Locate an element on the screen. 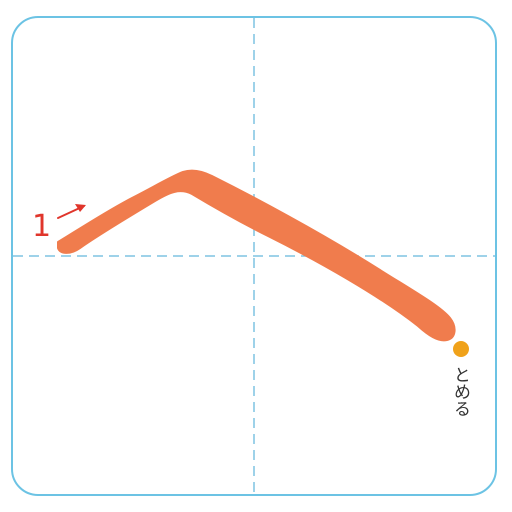 The image size is (512, 512). end-label: とめる is located at coordinates (460, 391).